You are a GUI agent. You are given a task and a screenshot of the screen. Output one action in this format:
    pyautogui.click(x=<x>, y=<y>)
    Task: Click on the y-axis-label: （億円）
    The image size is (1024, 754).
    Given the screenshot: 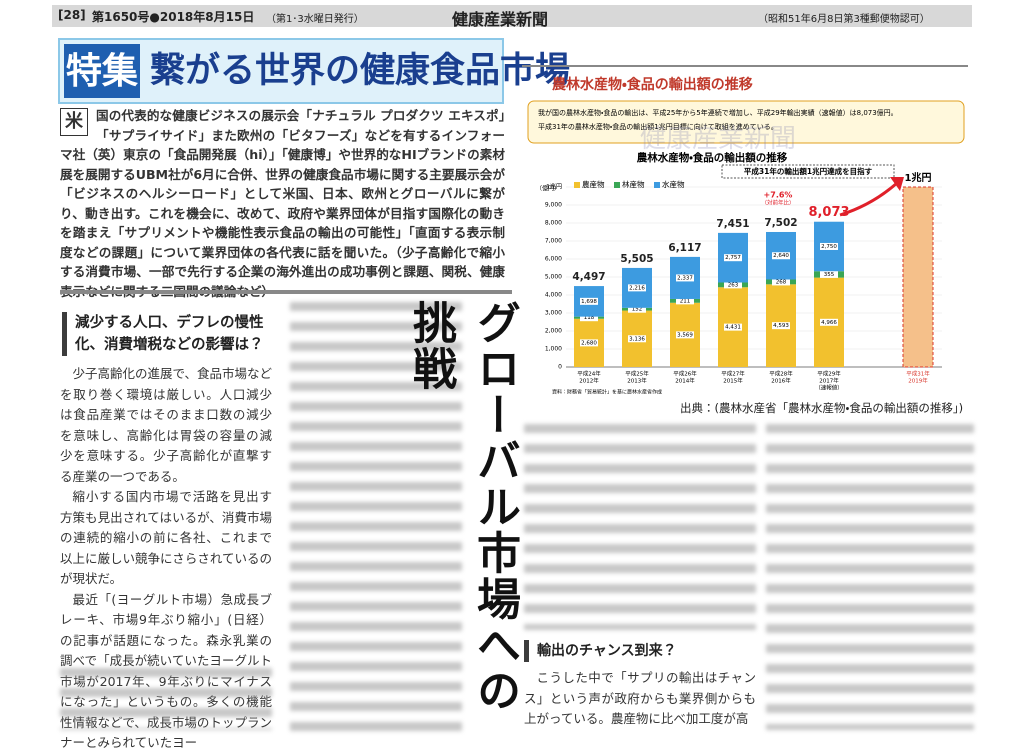 What is the action you would take?
    pyautogui.click(x=548, y=189)
    